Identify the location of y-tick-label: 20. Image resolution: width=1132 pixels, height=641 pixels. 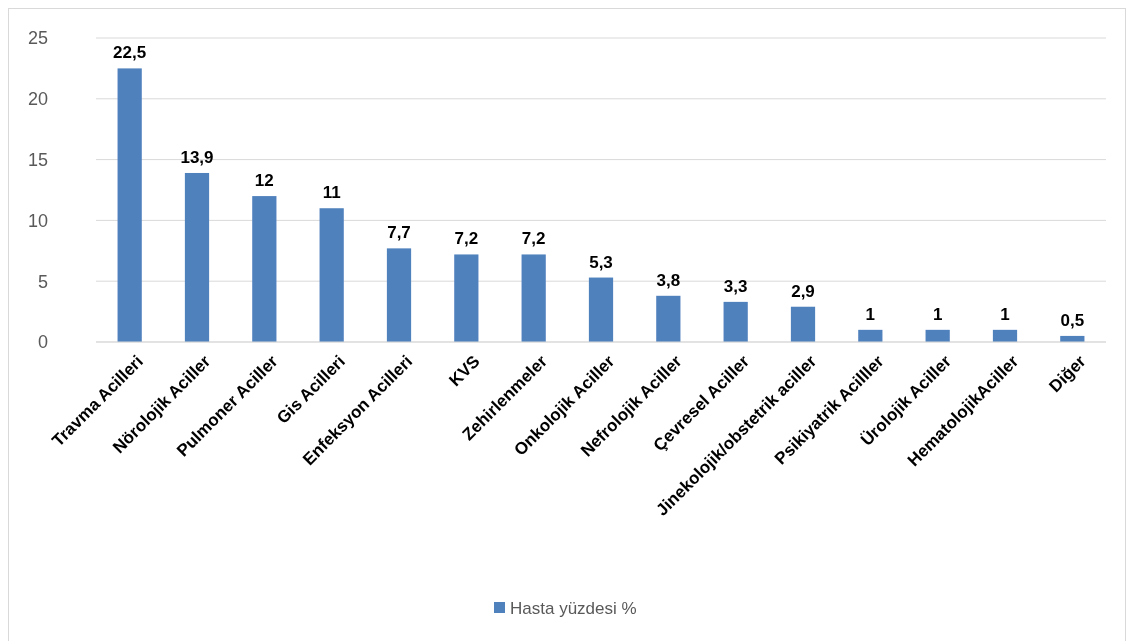
(37, 99).